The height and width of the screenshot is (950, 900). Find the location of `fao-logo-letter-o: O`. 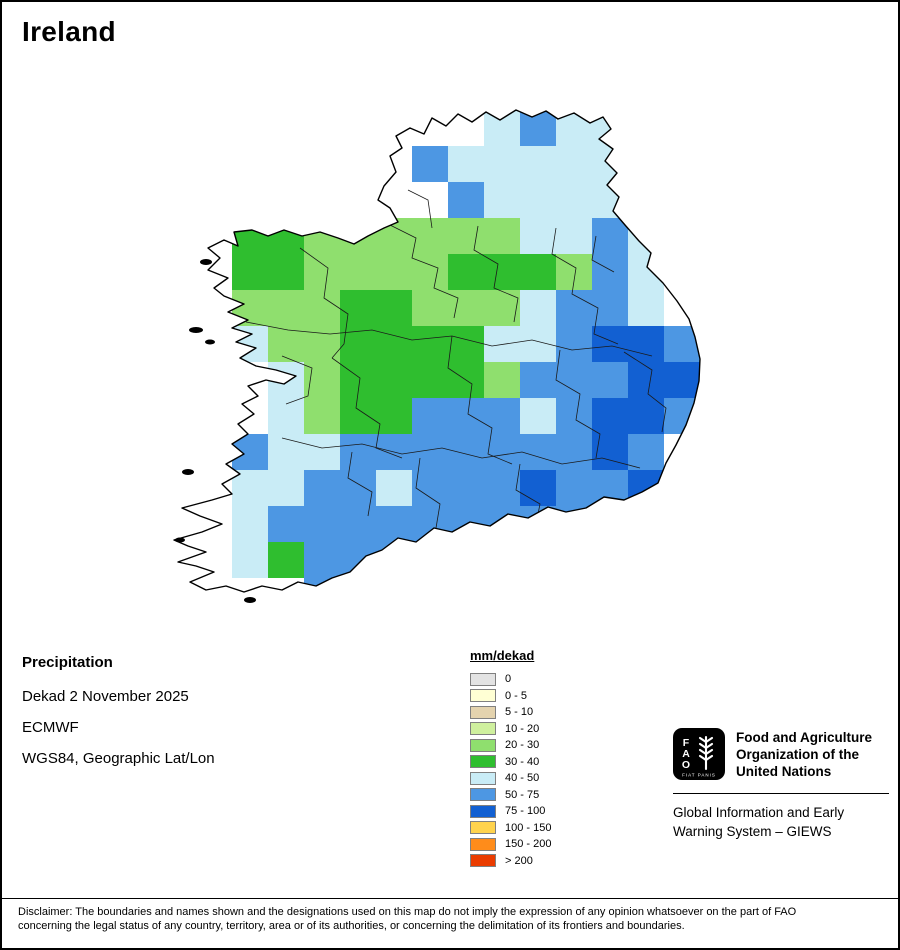

fao-logo-letter-o: O is located at coordinates (686, 765).